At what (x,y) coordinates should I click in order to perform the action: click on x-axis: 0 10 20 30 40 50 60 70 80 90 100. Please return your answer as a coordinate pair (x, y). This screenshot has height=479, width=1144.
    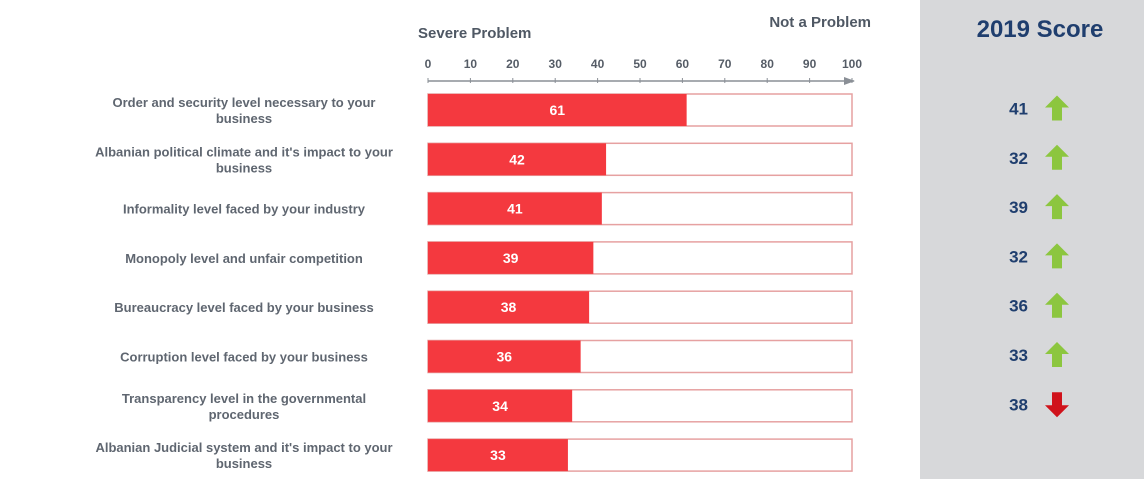
    Looking at the image, I should click on (643, 71).